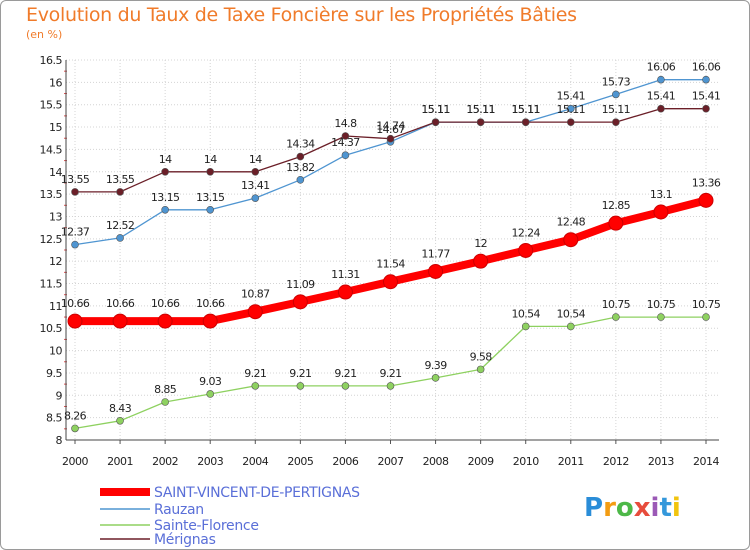 Image resolution: width=750 pixels, height=550 pixels. What do you see at coordinates (55, 351) in the screenshot?
I see `y-tick-label: 10` at bounding box center [55, 351].